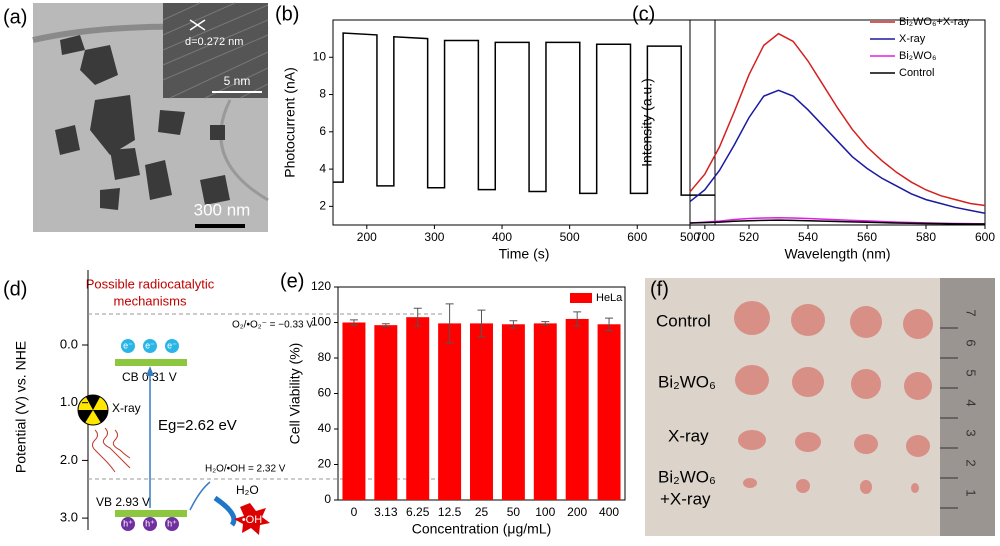 The height and width of the screenshot is (546, 1000). I want to click on y-tick-label: 120, so click(321, 286).